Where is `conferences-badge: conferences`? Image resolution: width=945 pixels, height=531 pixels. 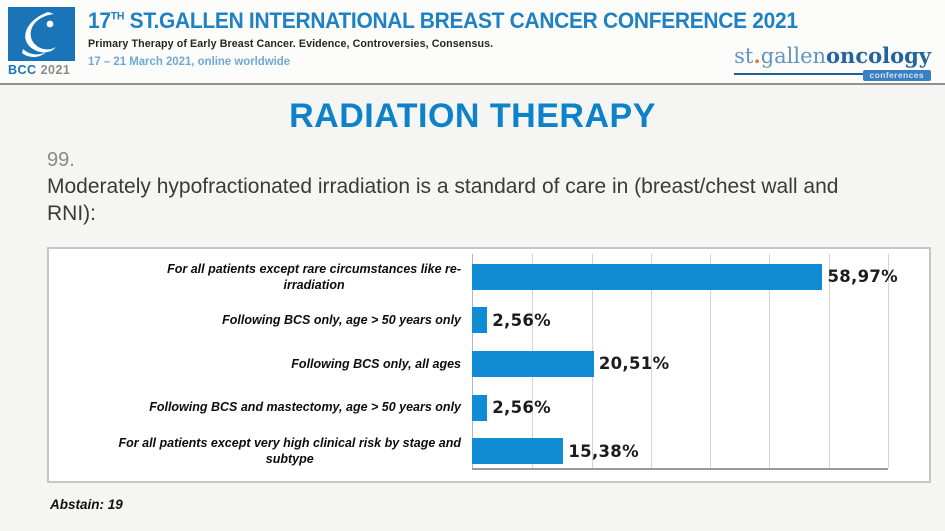
conferences-badge: conferences is located at coordinates (896, 75).